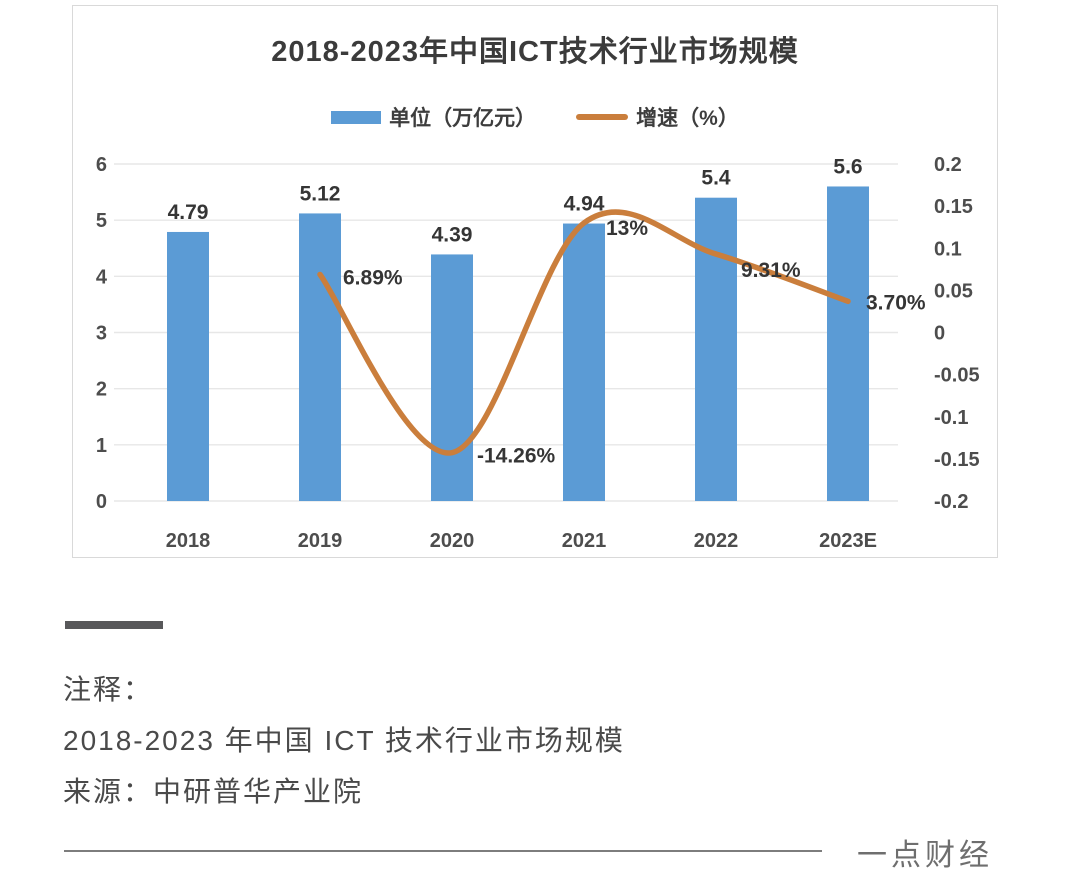 Image resolution: width=1080 pixels, height=895 pixels. What do you see at coordinates (188, 366) in the screenshot?
I see `bar-2018` at bounding box center [188, 366].